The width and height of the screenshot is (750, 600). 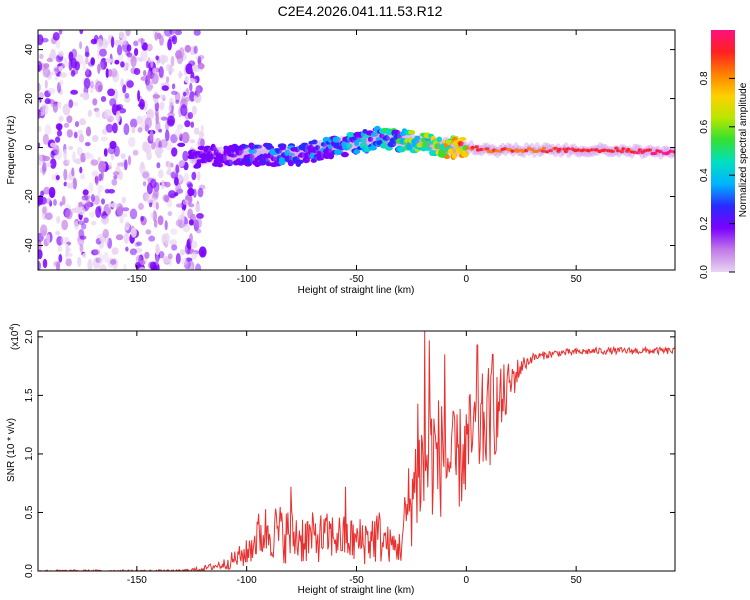 What do you see at coordinates (15, 324) in the screenshot?
I see `snr-scale-suffix: )` at bounding box center [15, 324].